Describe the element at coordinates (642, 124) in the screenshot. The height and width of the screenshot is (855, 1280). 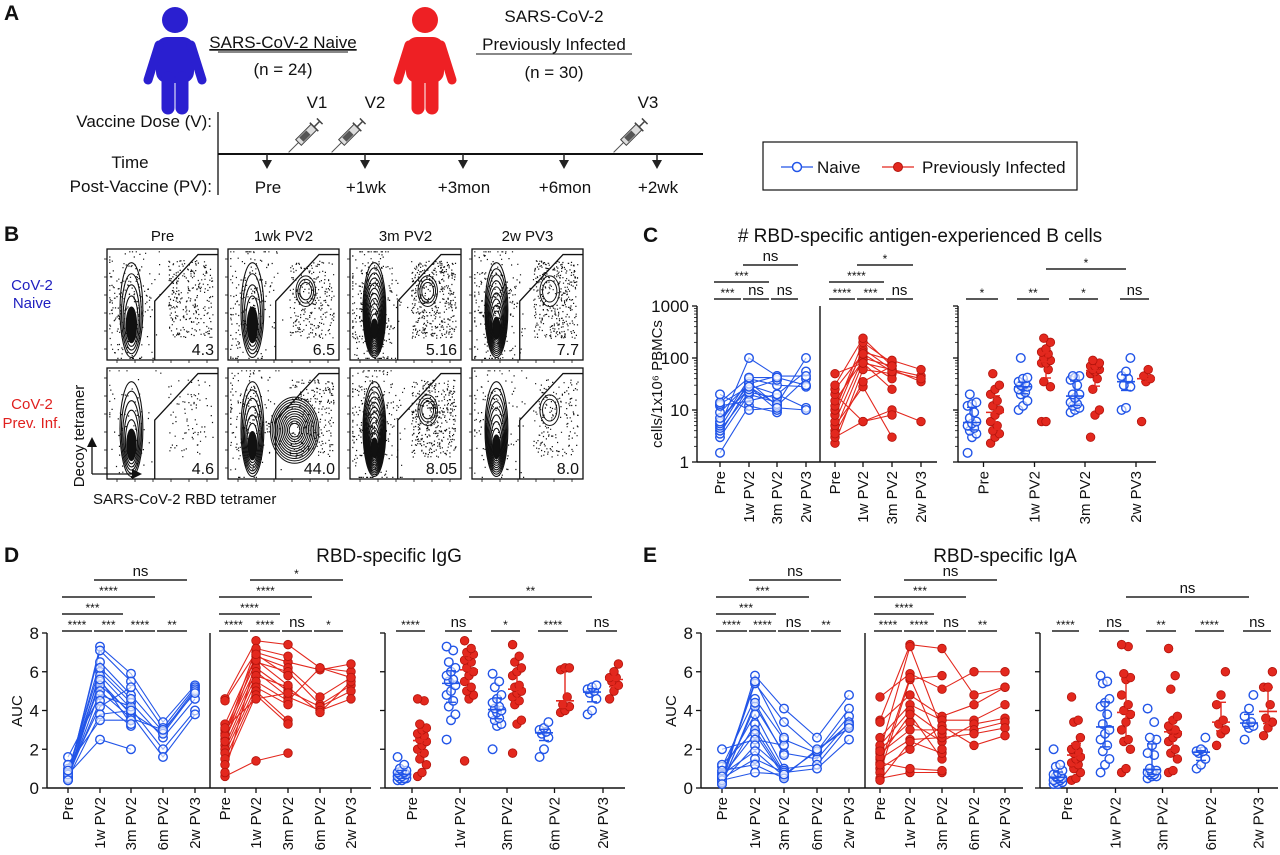
I see `syringe-plunger` at that location.